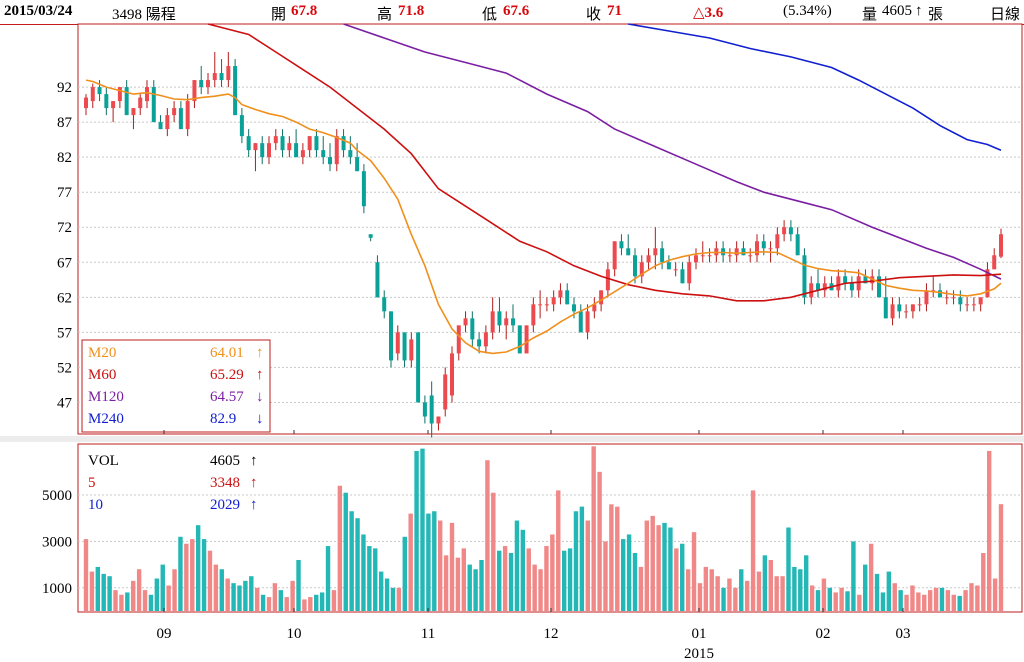  What do you see at coordinates (490, 15) in the screenshot?
I see `low-label: 低` at bounding box center [490, 15].